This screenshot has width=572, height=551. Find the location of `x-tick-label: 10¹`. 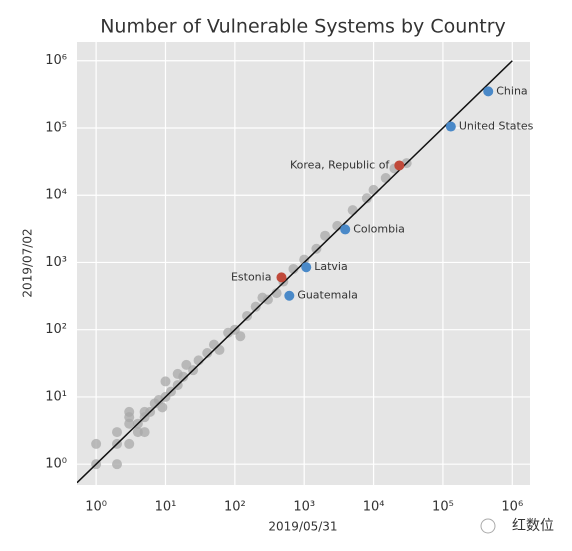

x-tick-label: 10¹ is located at coordinates (166, 507).